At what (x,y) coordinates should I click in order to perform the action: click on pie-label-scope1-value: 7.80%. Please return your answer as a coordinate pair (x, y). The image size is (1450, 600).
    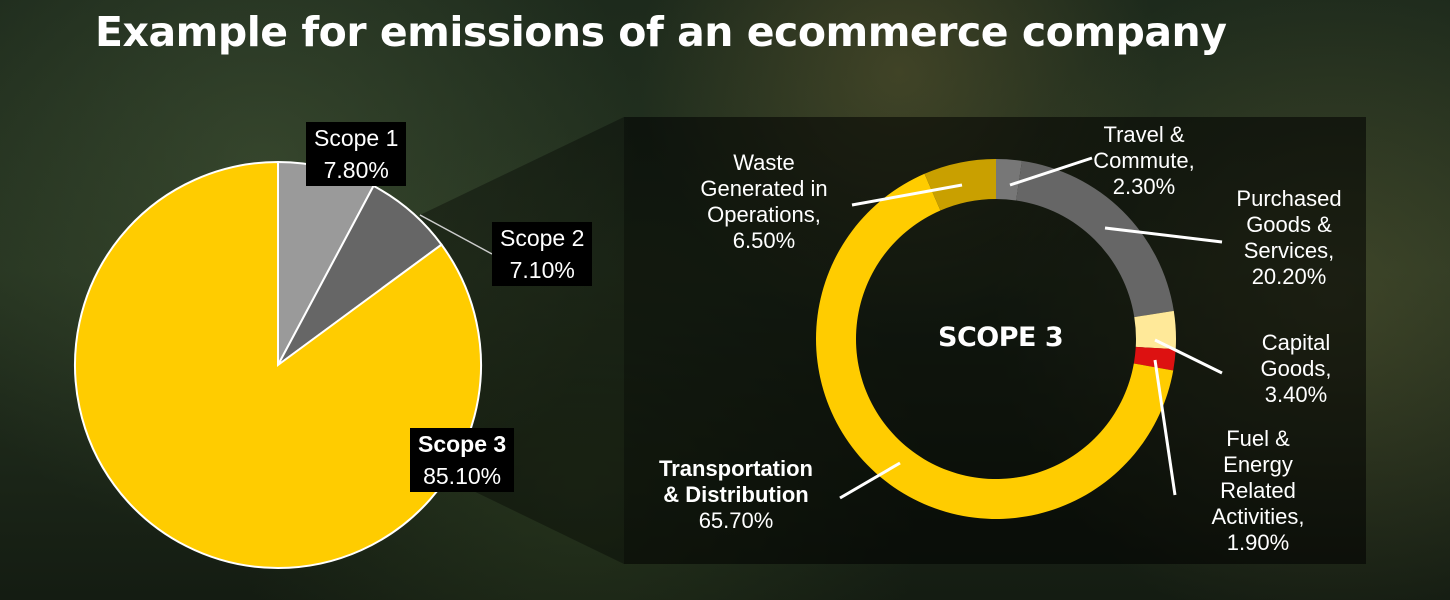
    Looking at the image, I should click on (356, 170).